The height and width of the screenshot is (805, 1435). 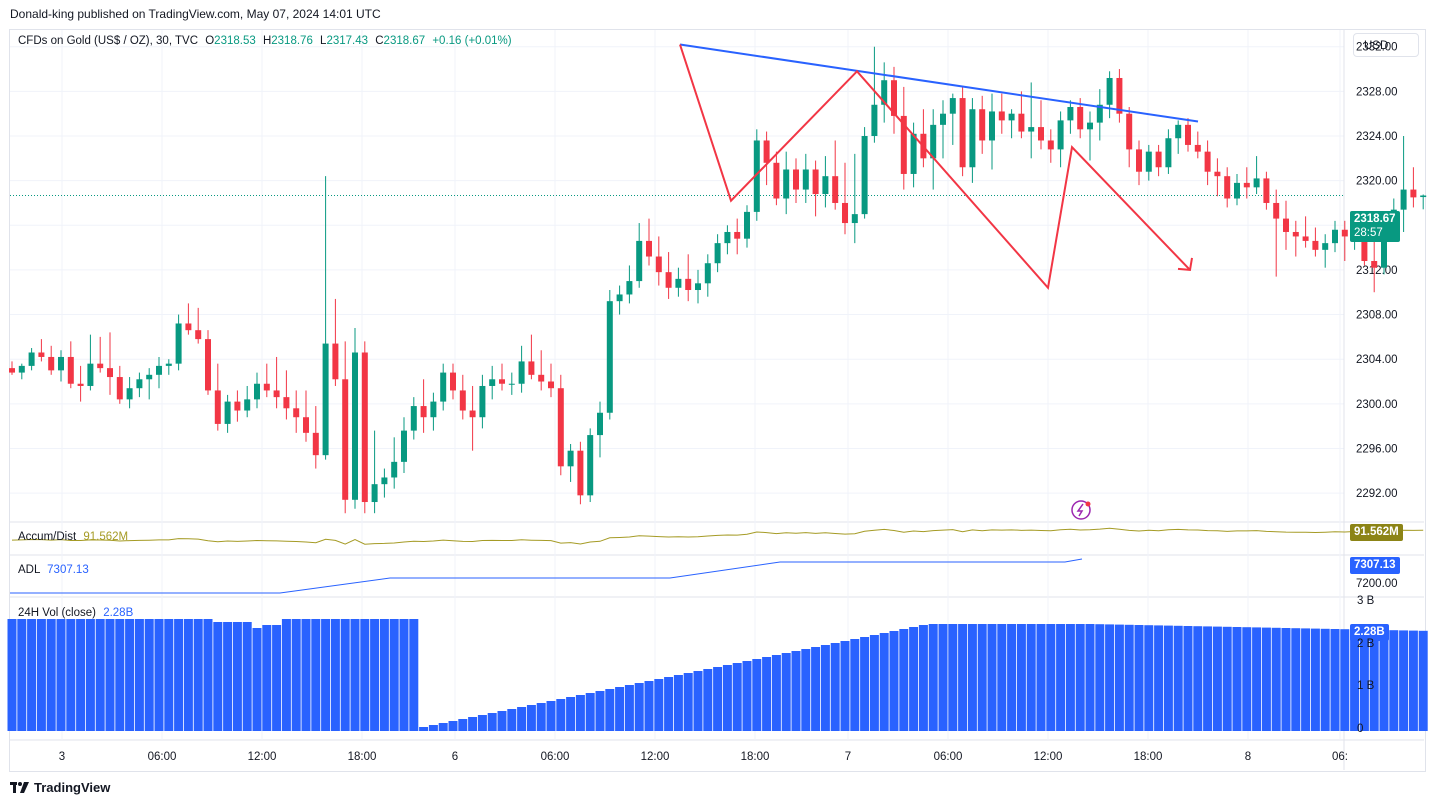 What do you see at coordinates (60, 787) in the screenshot?
I see `tradingview-brand: TradingView` at bounding box center [60, 787].